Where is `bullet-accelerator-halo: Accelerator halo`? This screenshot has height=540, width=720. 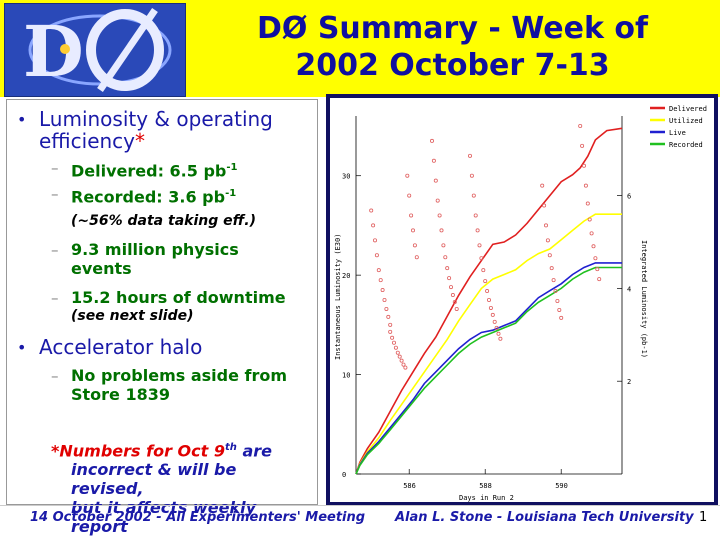
bullet-accelerator-halo: Accelerator halo is located at coordinates (121, 347).